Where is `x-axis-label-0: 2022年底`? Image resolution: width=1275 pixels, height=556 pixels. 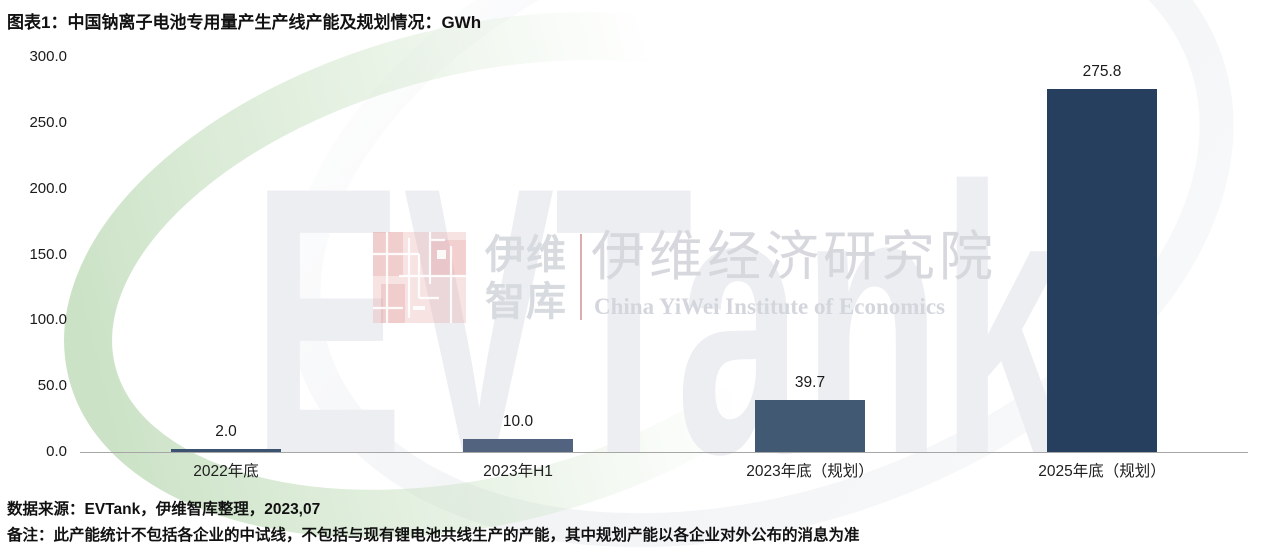
x-axis-label-0: 2022年底 is located at coordinates (226, 471).